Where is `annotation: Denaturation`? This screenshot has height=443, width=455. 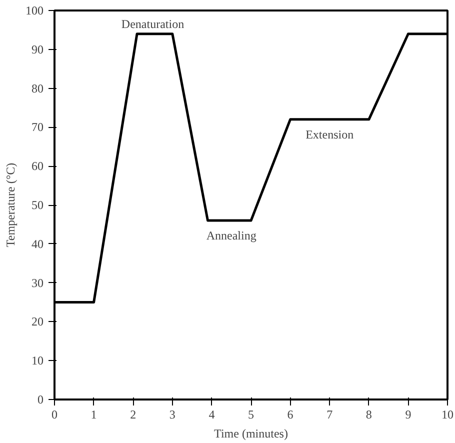 annotation: Denaturation is located at coordinates (152, 23).